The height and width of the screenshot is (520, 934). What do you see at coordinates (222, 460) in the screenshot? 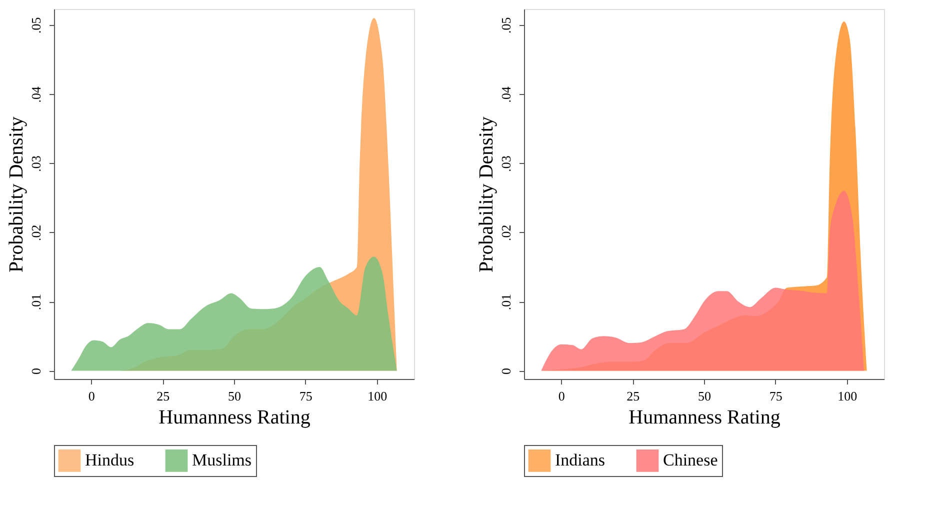
I see `legend-label: Muslims` at bounding box center [222, 460].